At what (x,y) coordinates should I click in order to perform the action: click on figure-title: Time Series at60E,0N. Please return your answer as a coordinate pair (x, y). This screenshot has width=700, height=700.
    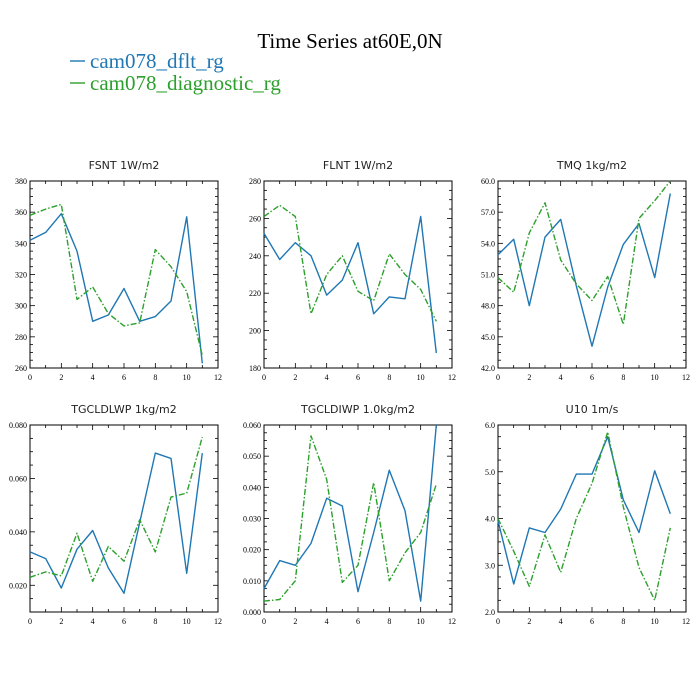
    Looking at the image, I should click on (349, 41).